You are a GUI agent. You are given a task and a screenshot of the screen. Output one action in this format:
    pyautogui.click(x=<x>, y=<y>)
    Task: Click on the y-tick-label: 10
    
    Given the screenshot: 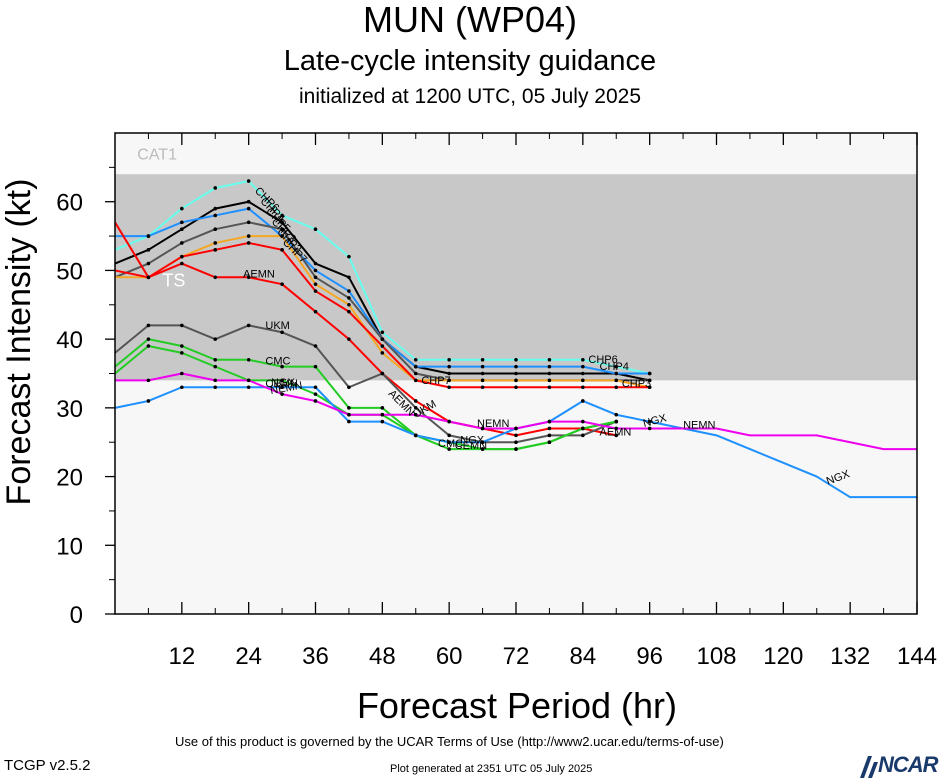 What is the action you would take?
    pyautogui.click(x=69, y=546)
    